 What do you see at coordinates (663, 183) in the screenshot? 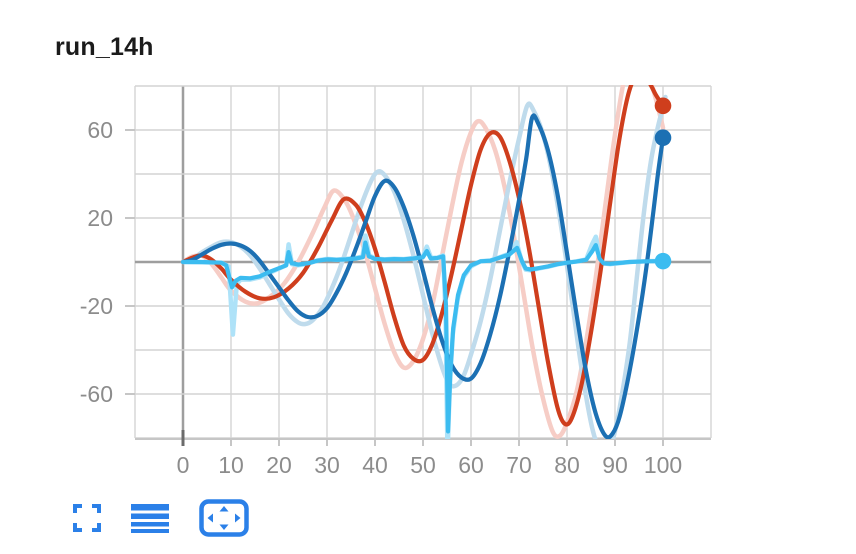
I see `end-markers` at bounding box center [663, 183].